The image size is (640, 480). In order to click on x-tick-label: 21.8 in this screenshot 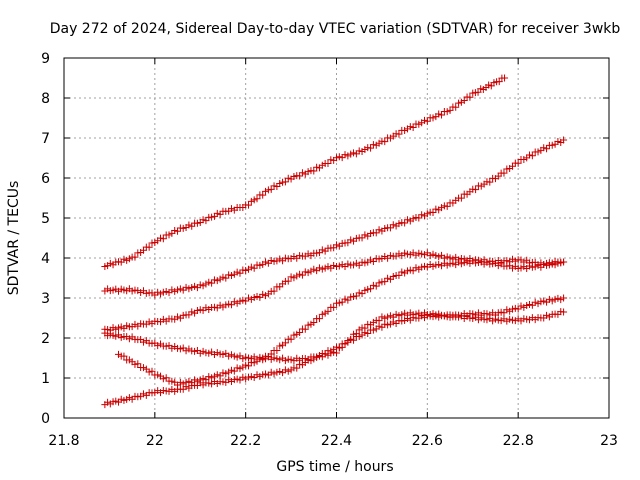, I will do `click(63, 441)`.